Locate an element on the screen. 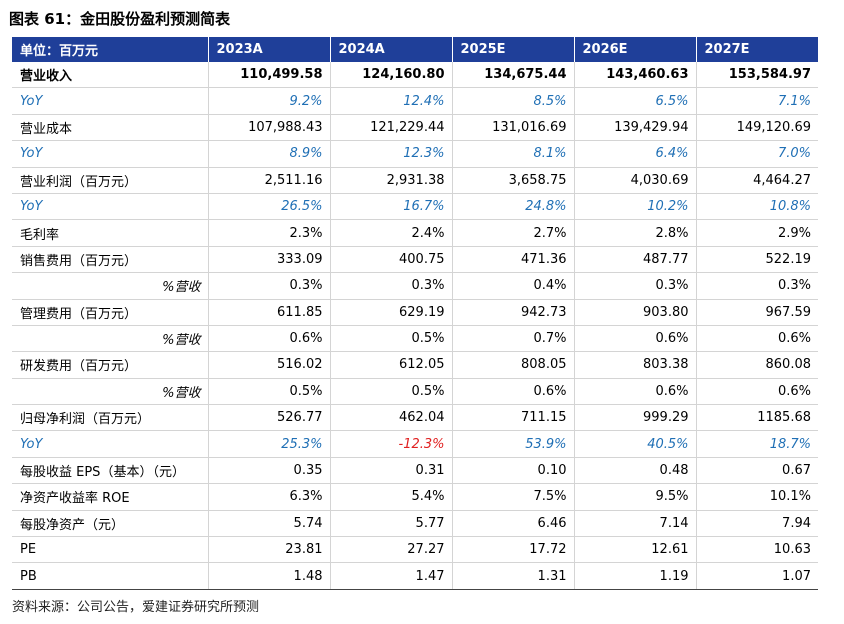 Image resolution: width=844 pixels, height=624 pixels. table-row: 每股净资产（元） 5.74 5.77 6.46 7.14 7.94 is located at coordinates (415, 524).